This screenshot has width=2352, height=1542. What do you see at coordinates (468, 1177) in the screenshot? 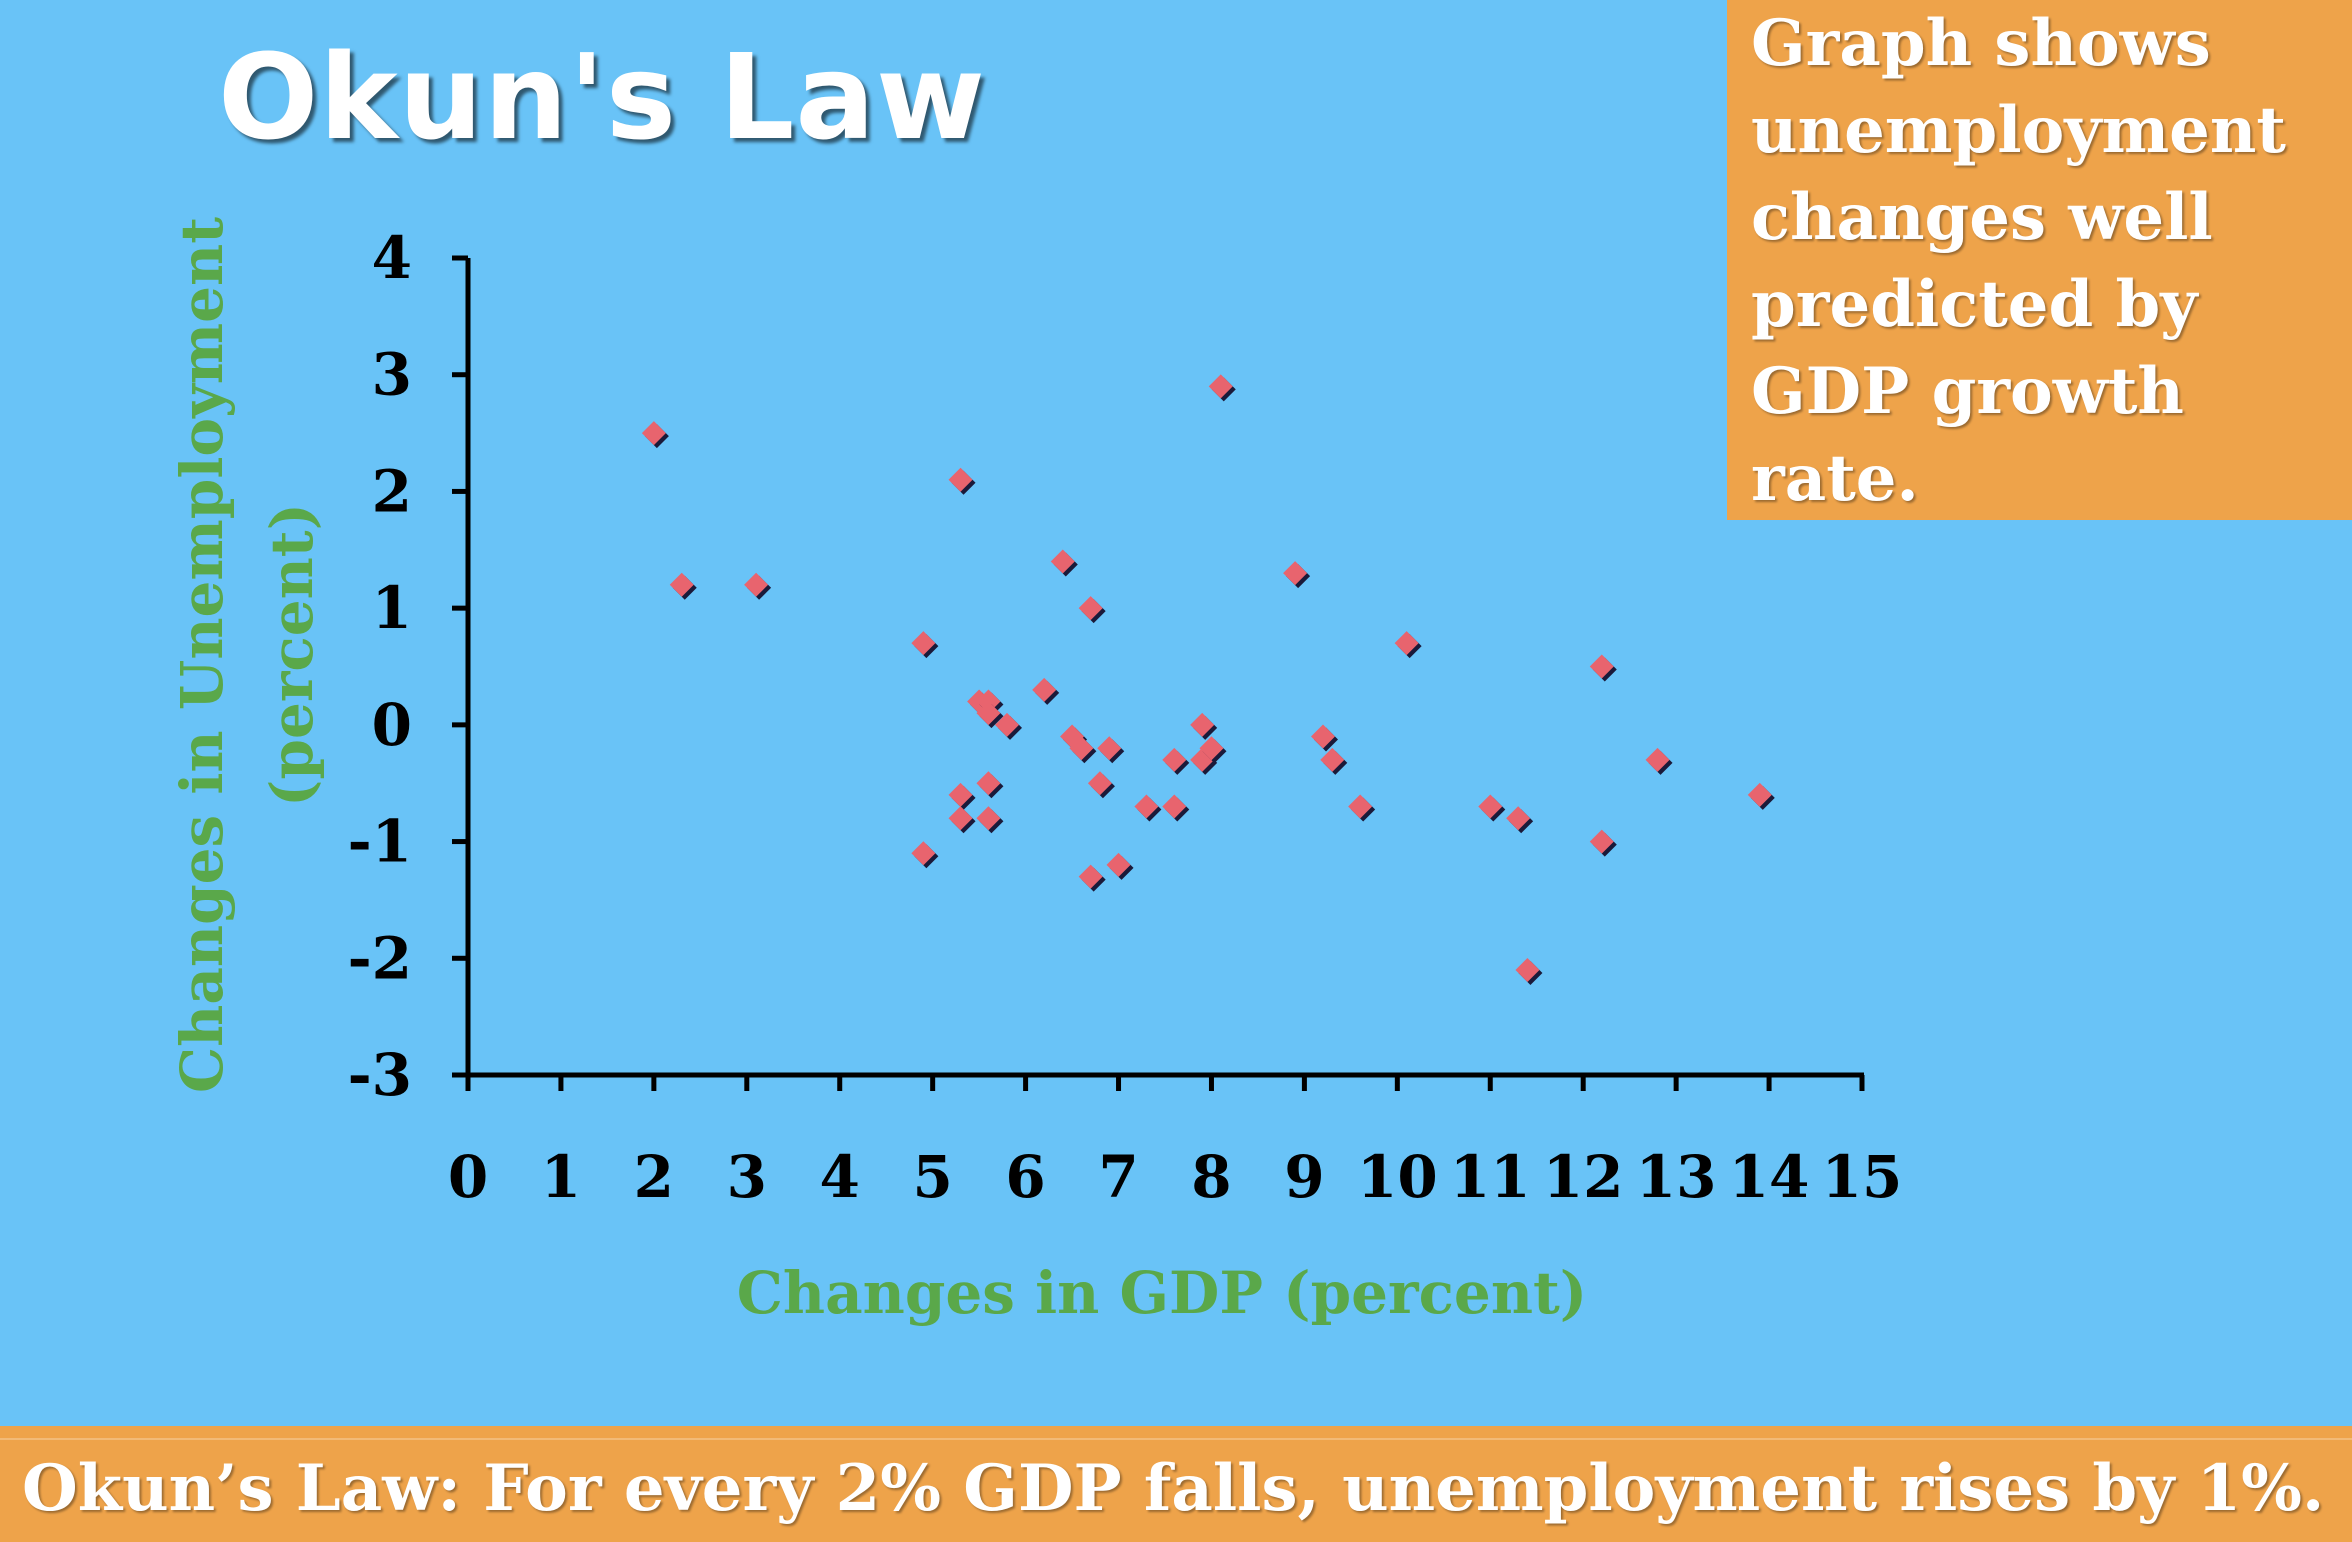
I see `x-tick-label: 0` at bounding box center [468, 1177].